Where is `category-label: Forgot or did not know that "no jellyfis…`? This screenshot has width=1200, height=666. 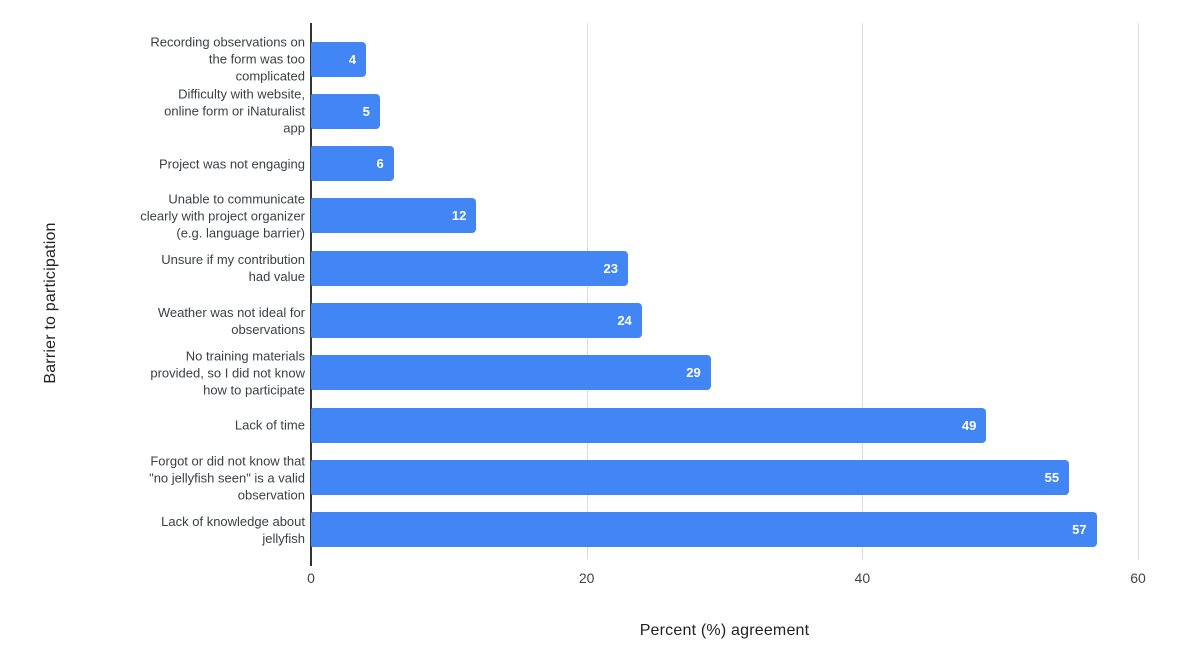 category-label: Forgot or did not know that "no jellyfis… is located at coordinates (227, 478).